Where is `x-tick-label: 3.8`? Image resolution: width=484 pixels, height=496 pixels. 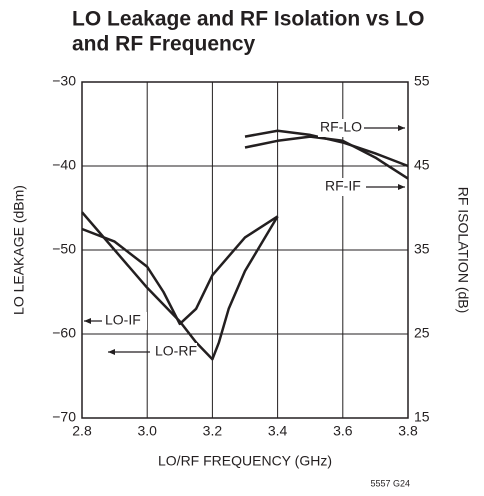 x-tick-label: 3.8 is located at coordinates (408, 431).